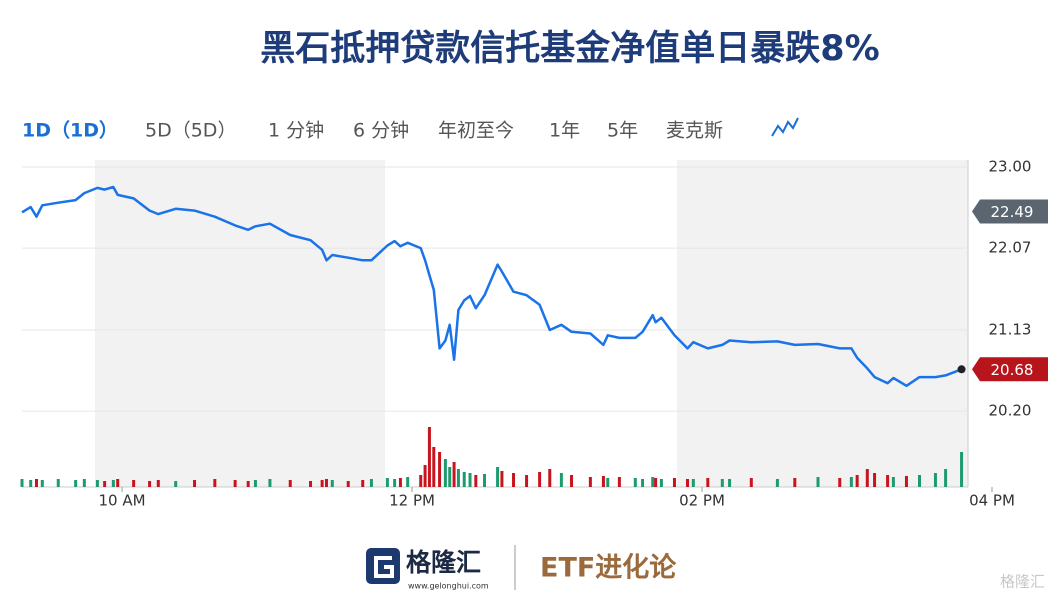  What do you see at coordinates (1010, 330) in the screenshot?
I see `y-tick-label: 21.13` at bounding box center [1010, 330].